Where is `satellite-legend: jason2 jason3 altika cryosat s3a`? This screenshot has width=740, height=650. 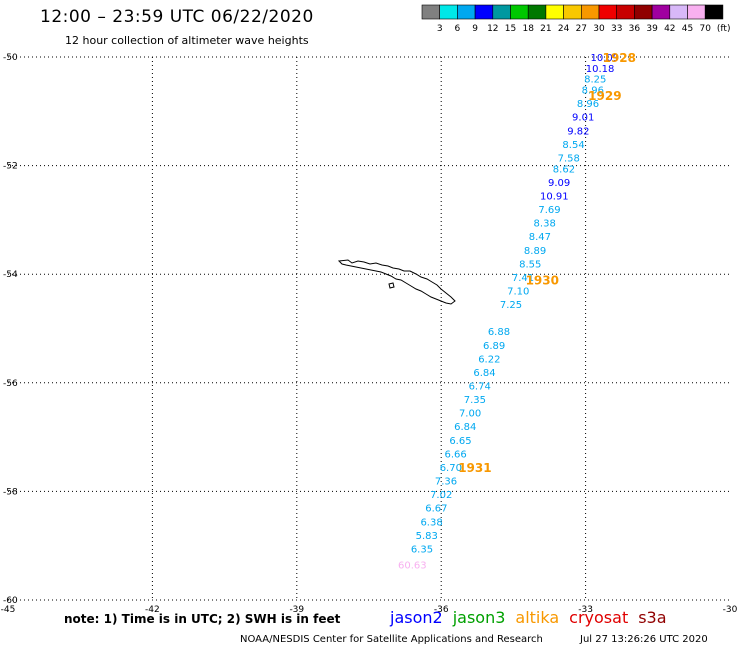
satellite-legend: jason2 jason3 altika cryosat s3a is located at coordinates (533, 617).